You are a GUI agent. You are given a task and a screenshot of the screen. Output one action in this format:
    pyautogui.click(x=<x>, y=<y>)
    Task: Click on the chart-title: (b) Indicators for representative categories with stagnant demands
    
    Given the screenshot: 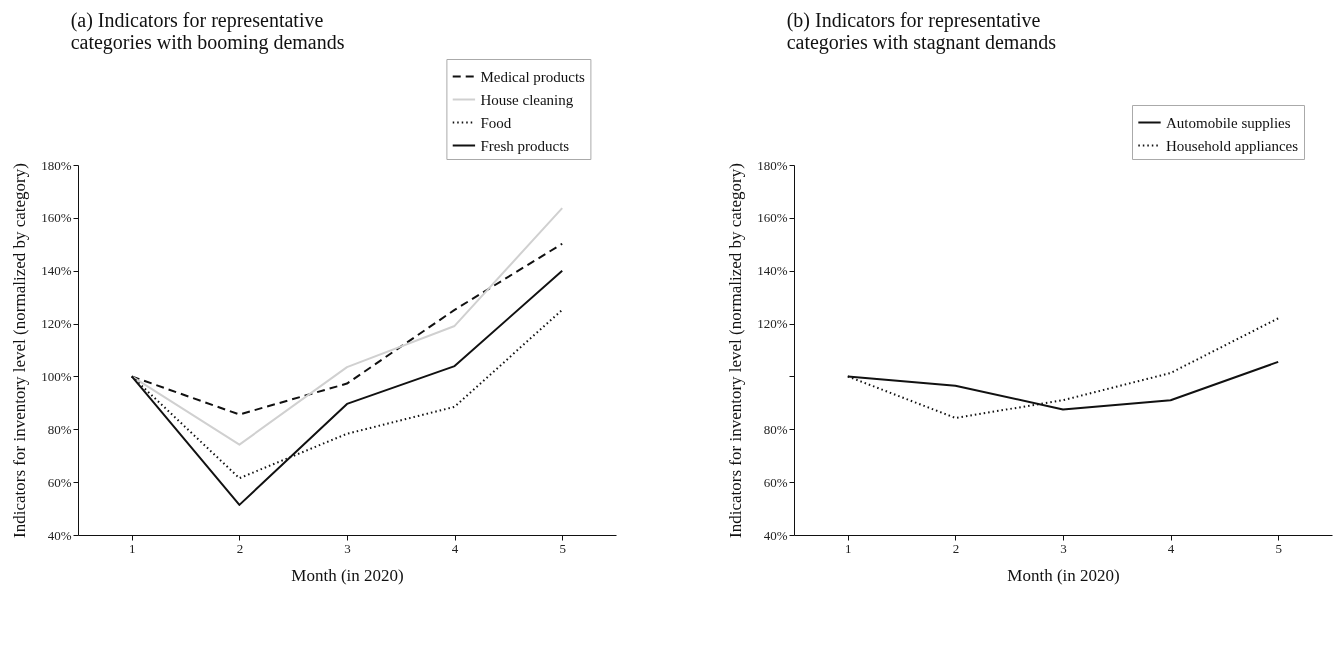 What is the action you would take?
    pyautogui.click(x=921, y=31)
    